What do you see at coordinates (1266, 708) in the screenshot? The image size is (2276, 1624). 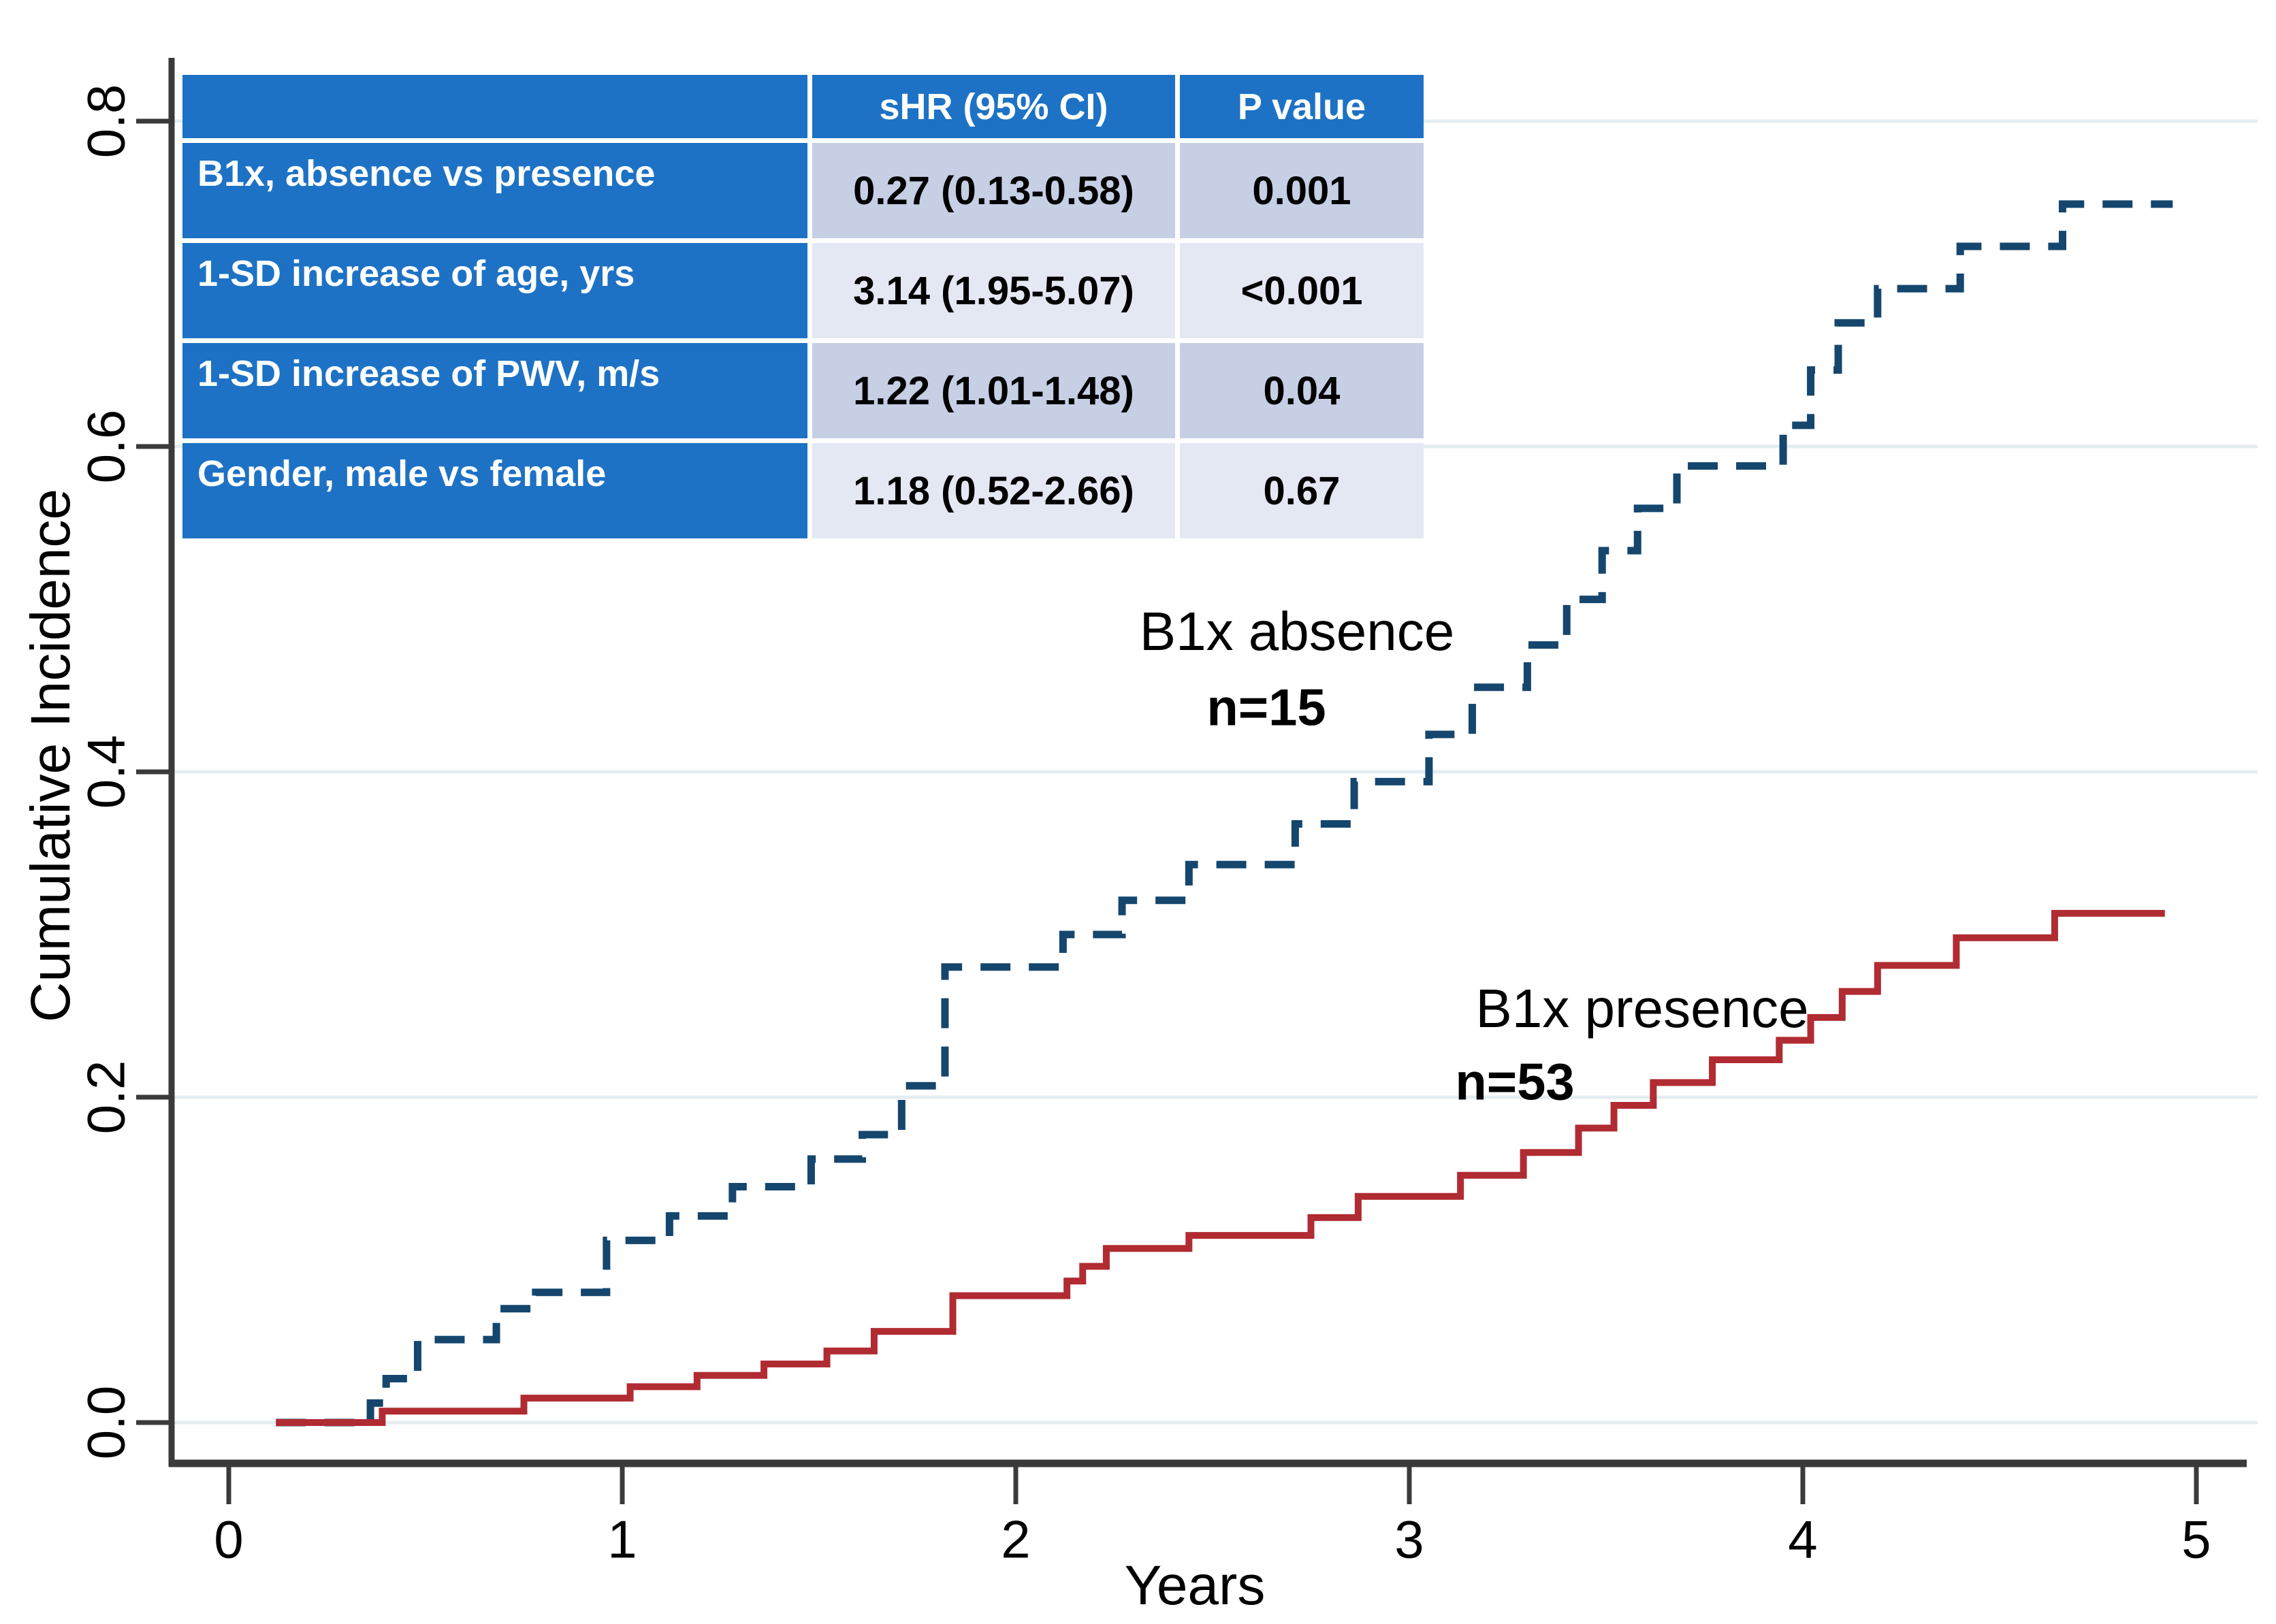 I see `annotation-absence-n: n=15` at bounding box center [1266, 708].